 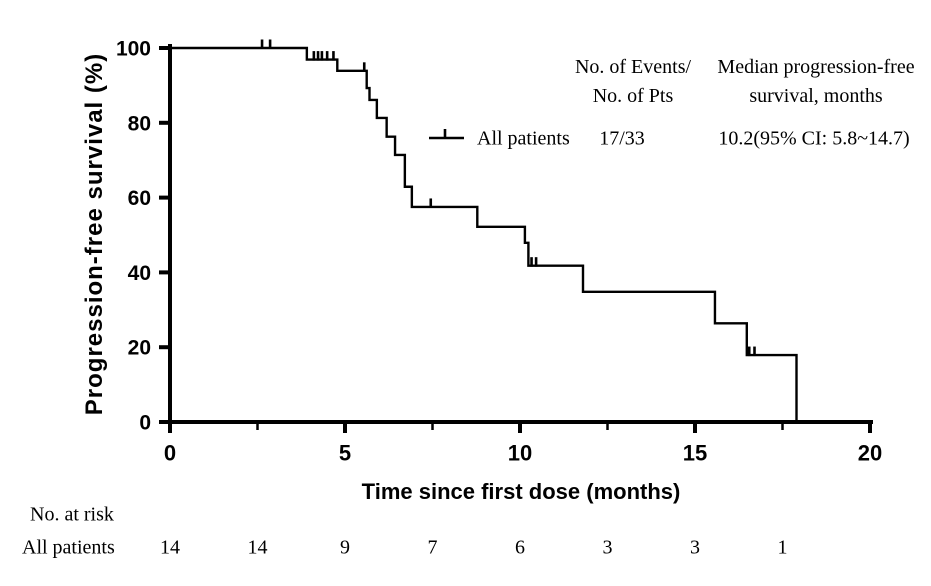 I want to click on events-column-header: No. of Events/ No. of Pts, so click(x=633, y=82).